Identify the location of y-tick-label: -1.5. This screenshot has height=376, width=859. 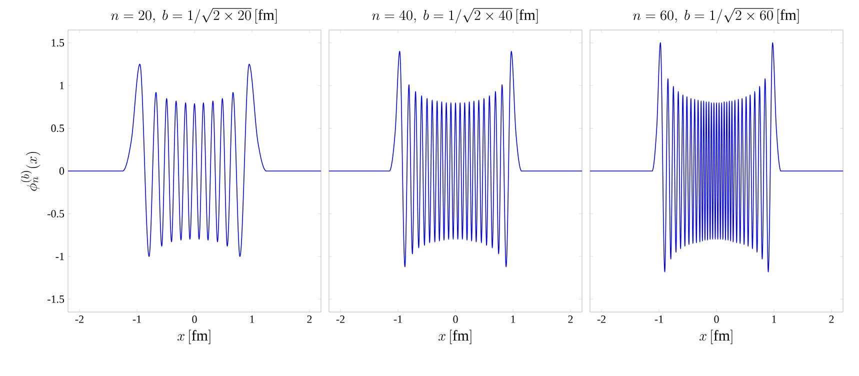
(56, 299).